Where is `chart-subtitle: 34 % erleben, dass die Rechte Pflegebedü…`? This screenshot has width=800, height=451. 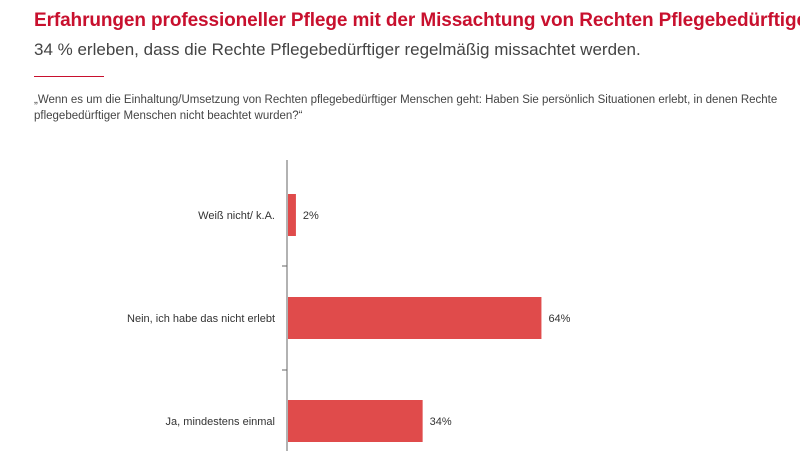 chart-subtitle: 34 % erleben, dass die Rechte Pflegebedü… is located at coordinates (337, 49).